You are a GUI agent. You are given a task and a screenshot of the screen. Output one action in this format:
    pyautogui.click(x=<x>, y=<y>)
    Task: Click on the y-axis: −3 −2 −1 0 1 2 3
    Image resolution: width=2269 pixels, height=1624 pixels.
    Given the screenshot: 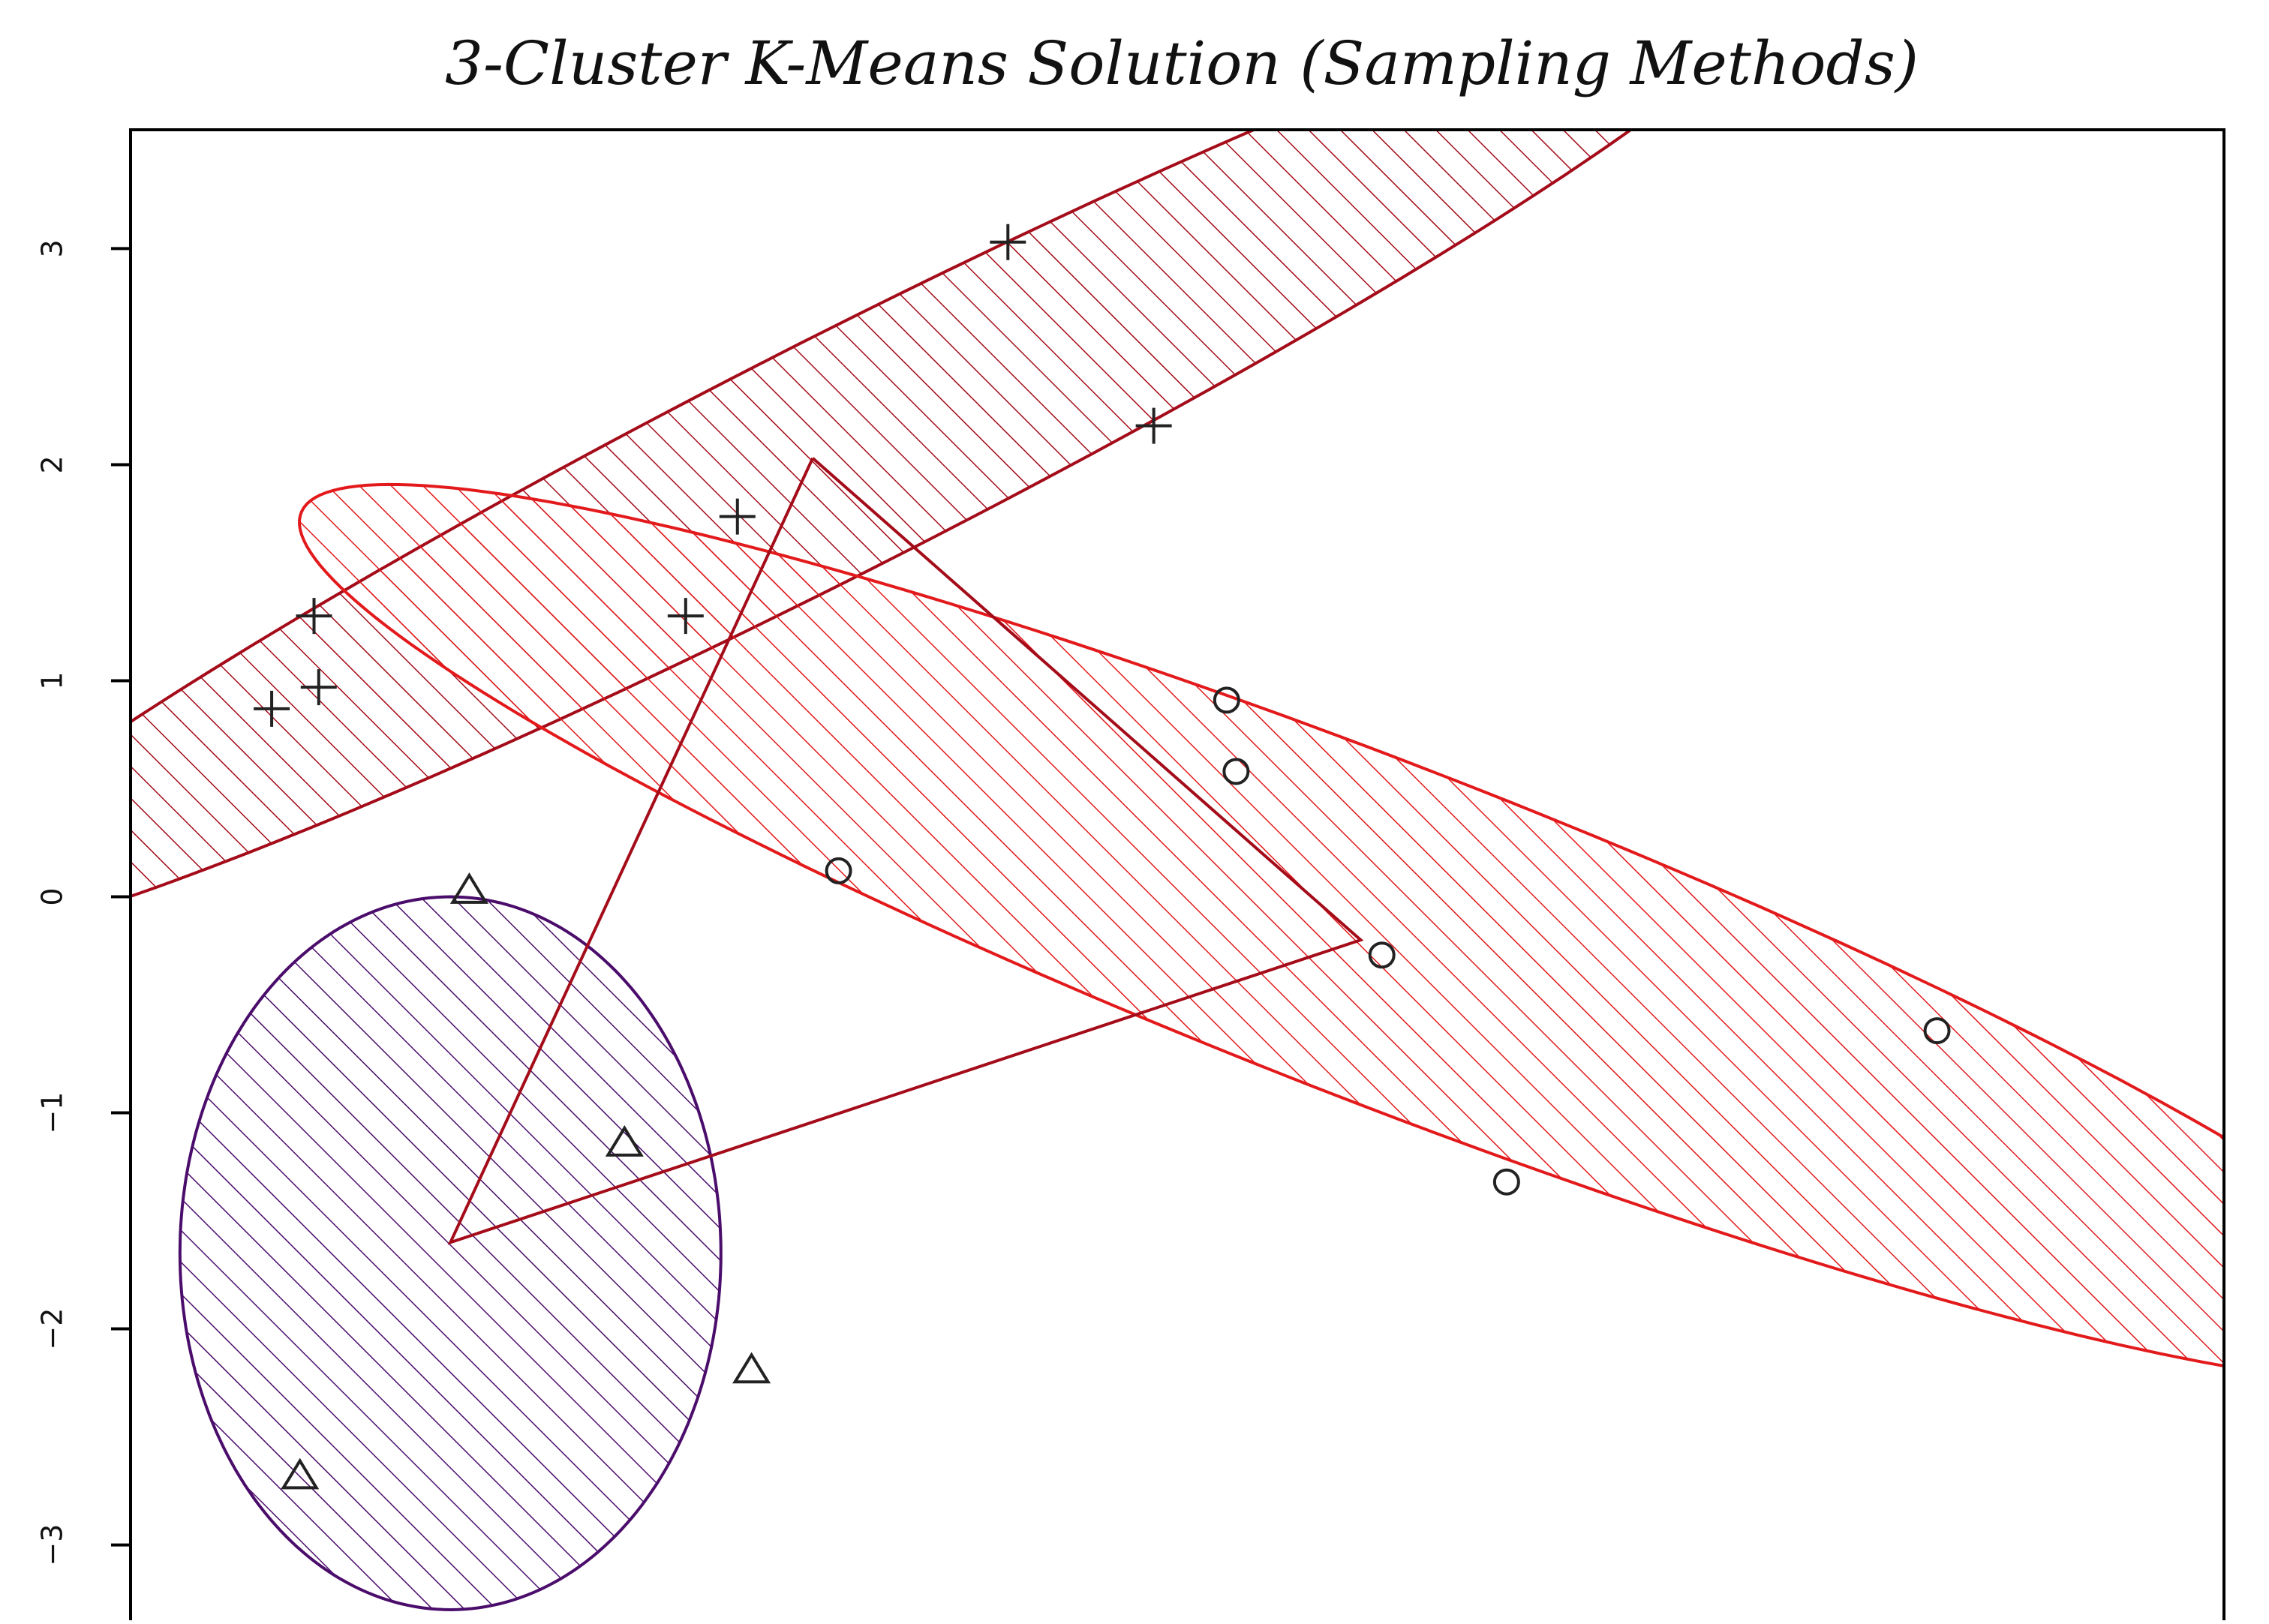 What is the action you would take?
    pyautogui.click(x=83, y=902)
    